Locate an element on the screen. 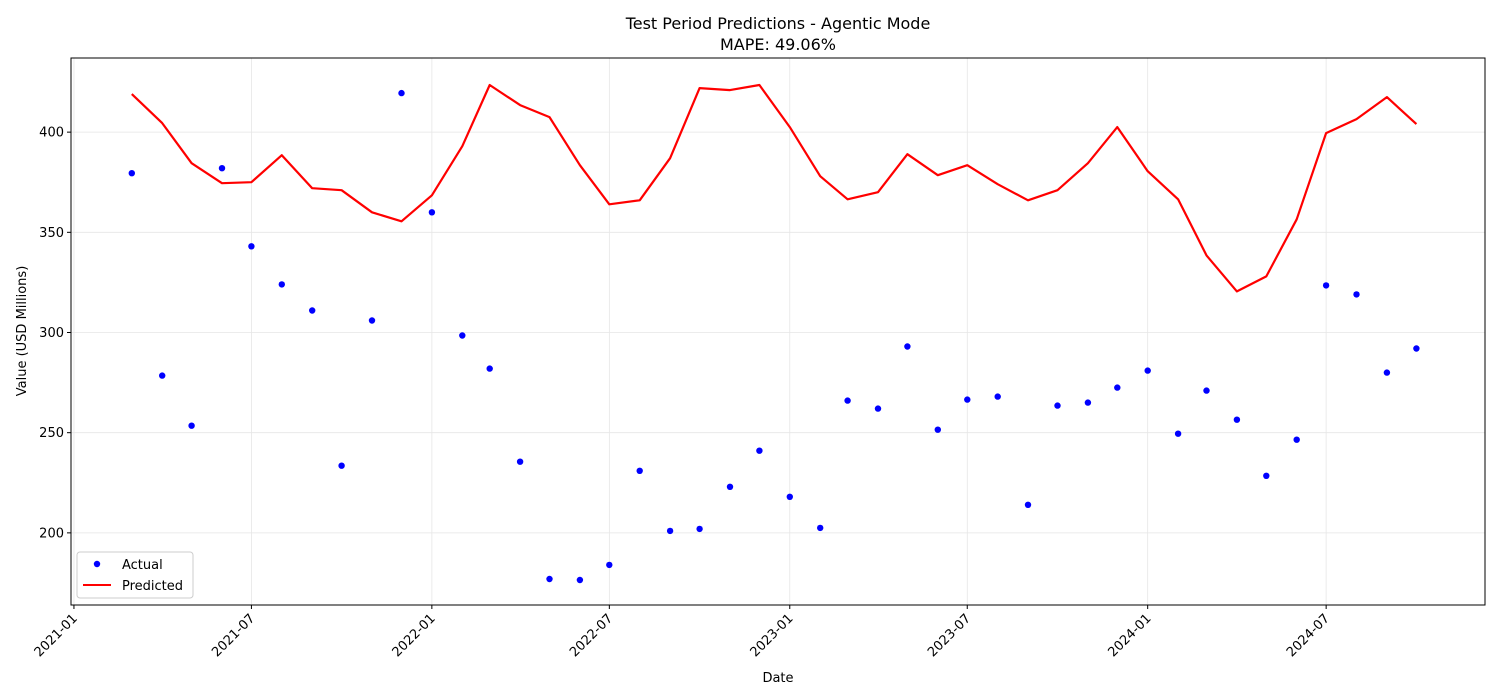 This screenshot has height=700, width=1500. chart-title: Test Period Predictions - Agentic Mode is located at coordinates (778, 23).